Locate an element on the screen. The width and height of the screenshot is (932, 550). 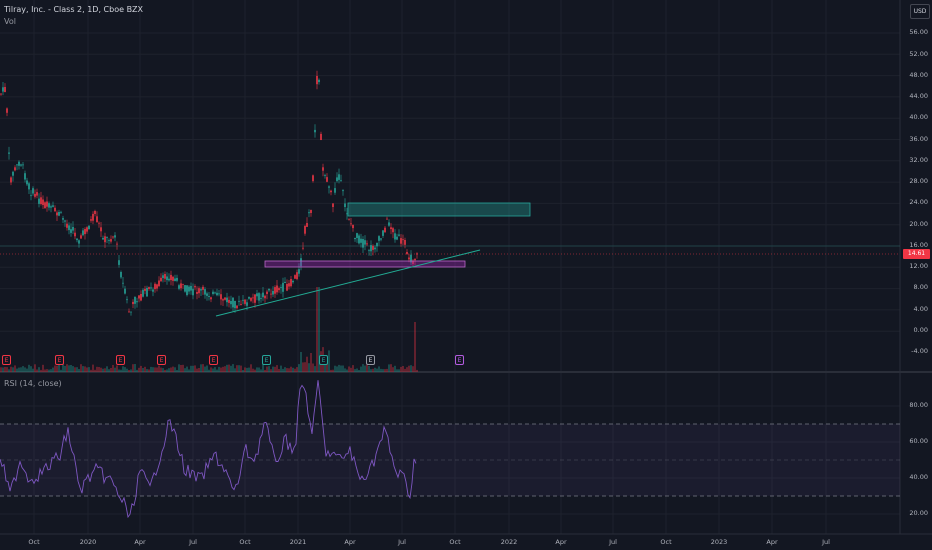
currency-button: USD is located at coordinates (920, 11).